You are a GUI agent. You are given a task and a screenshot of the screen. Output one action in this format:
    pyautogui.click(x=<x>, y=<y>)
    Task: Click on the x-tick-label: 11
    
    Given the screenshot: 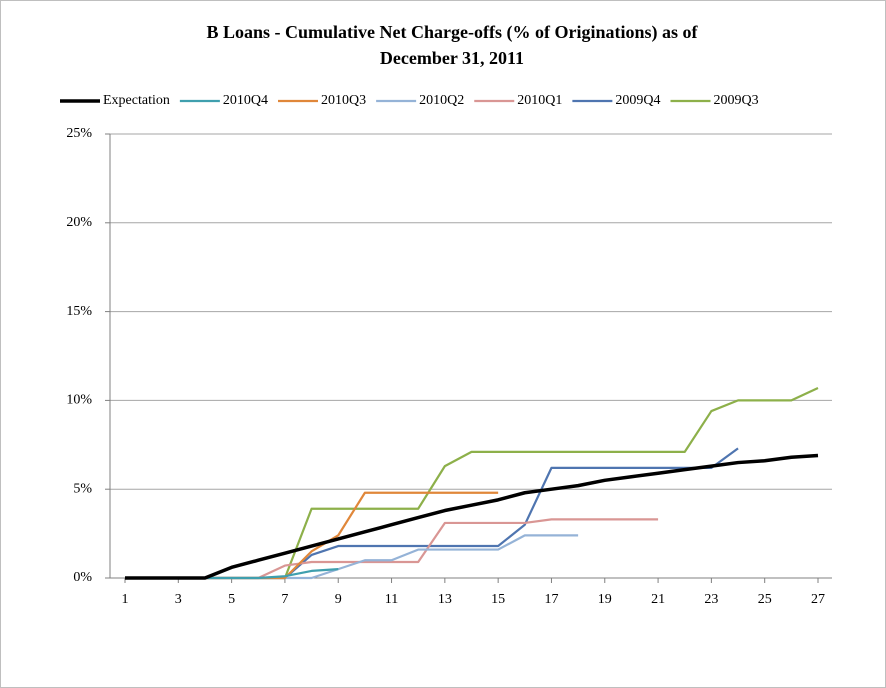 What is the action you would take?
    pyautogui.click(x=391, y=599)
    